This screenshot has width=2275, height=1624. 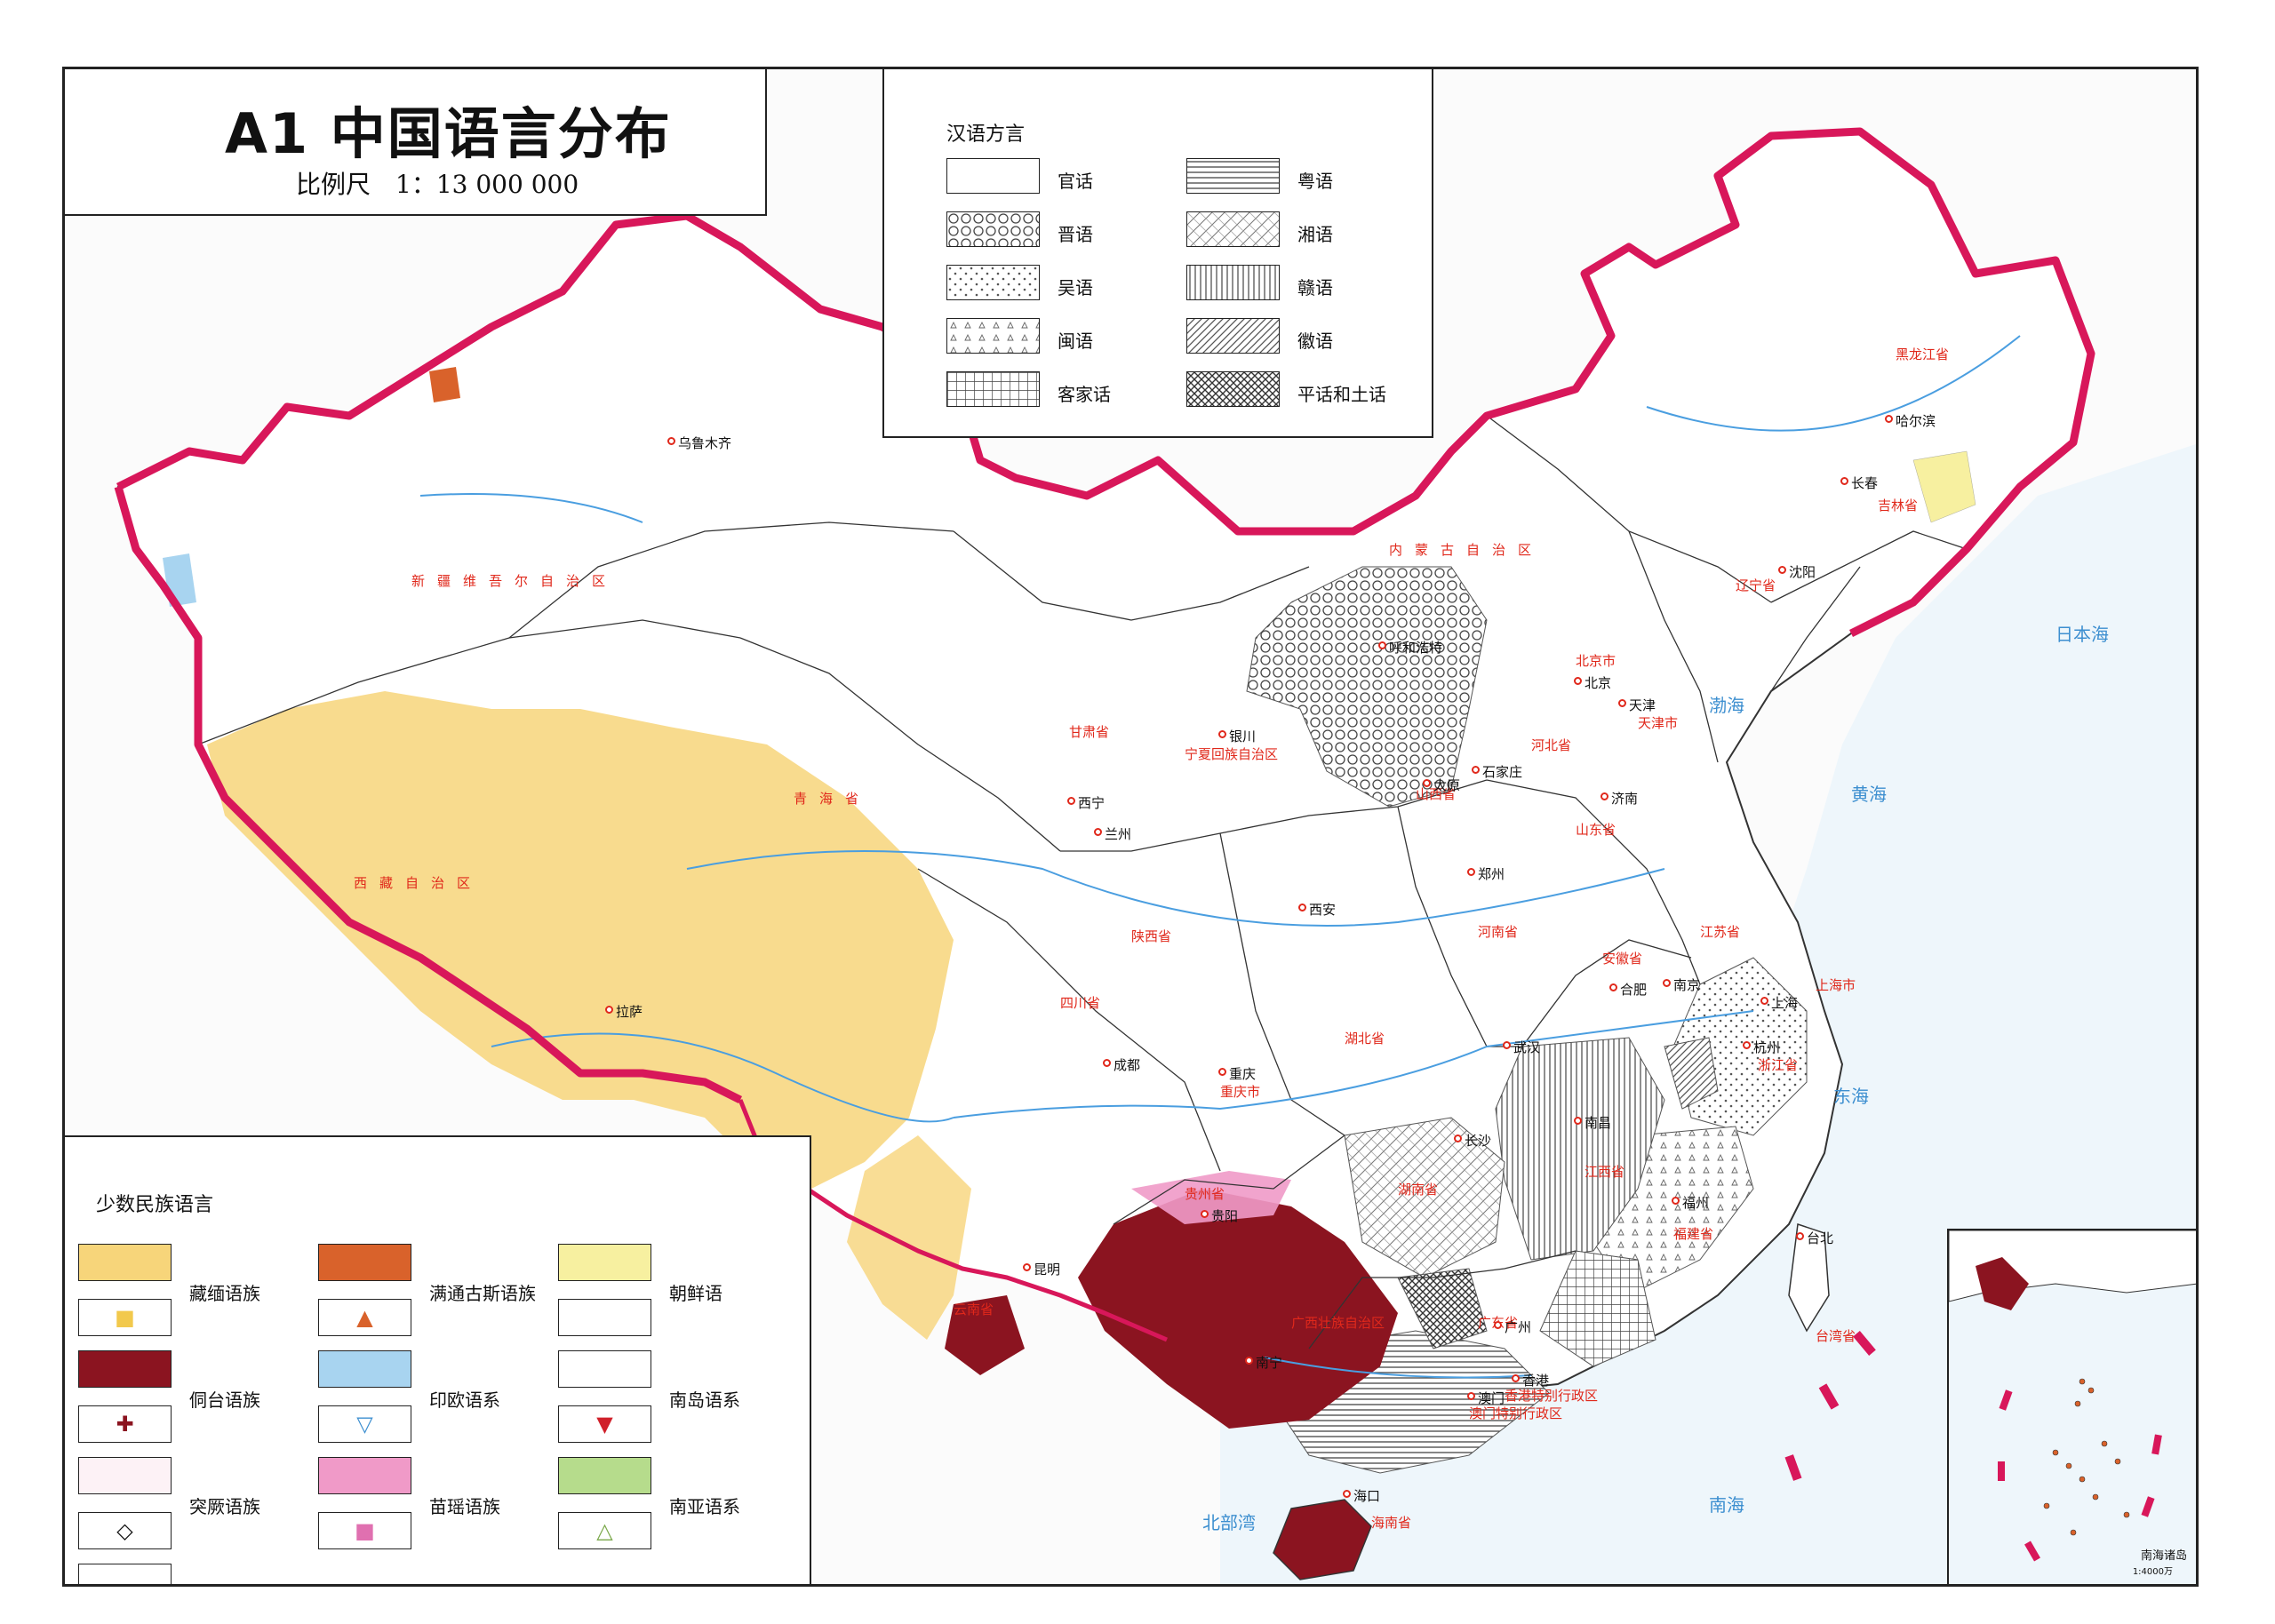 What do you see at coordinates (2071, 1407) in the screenshot?
I see `south-china-sea-inset: 南海诸岛 1:4000万` at bounding box center [2071, 1407].